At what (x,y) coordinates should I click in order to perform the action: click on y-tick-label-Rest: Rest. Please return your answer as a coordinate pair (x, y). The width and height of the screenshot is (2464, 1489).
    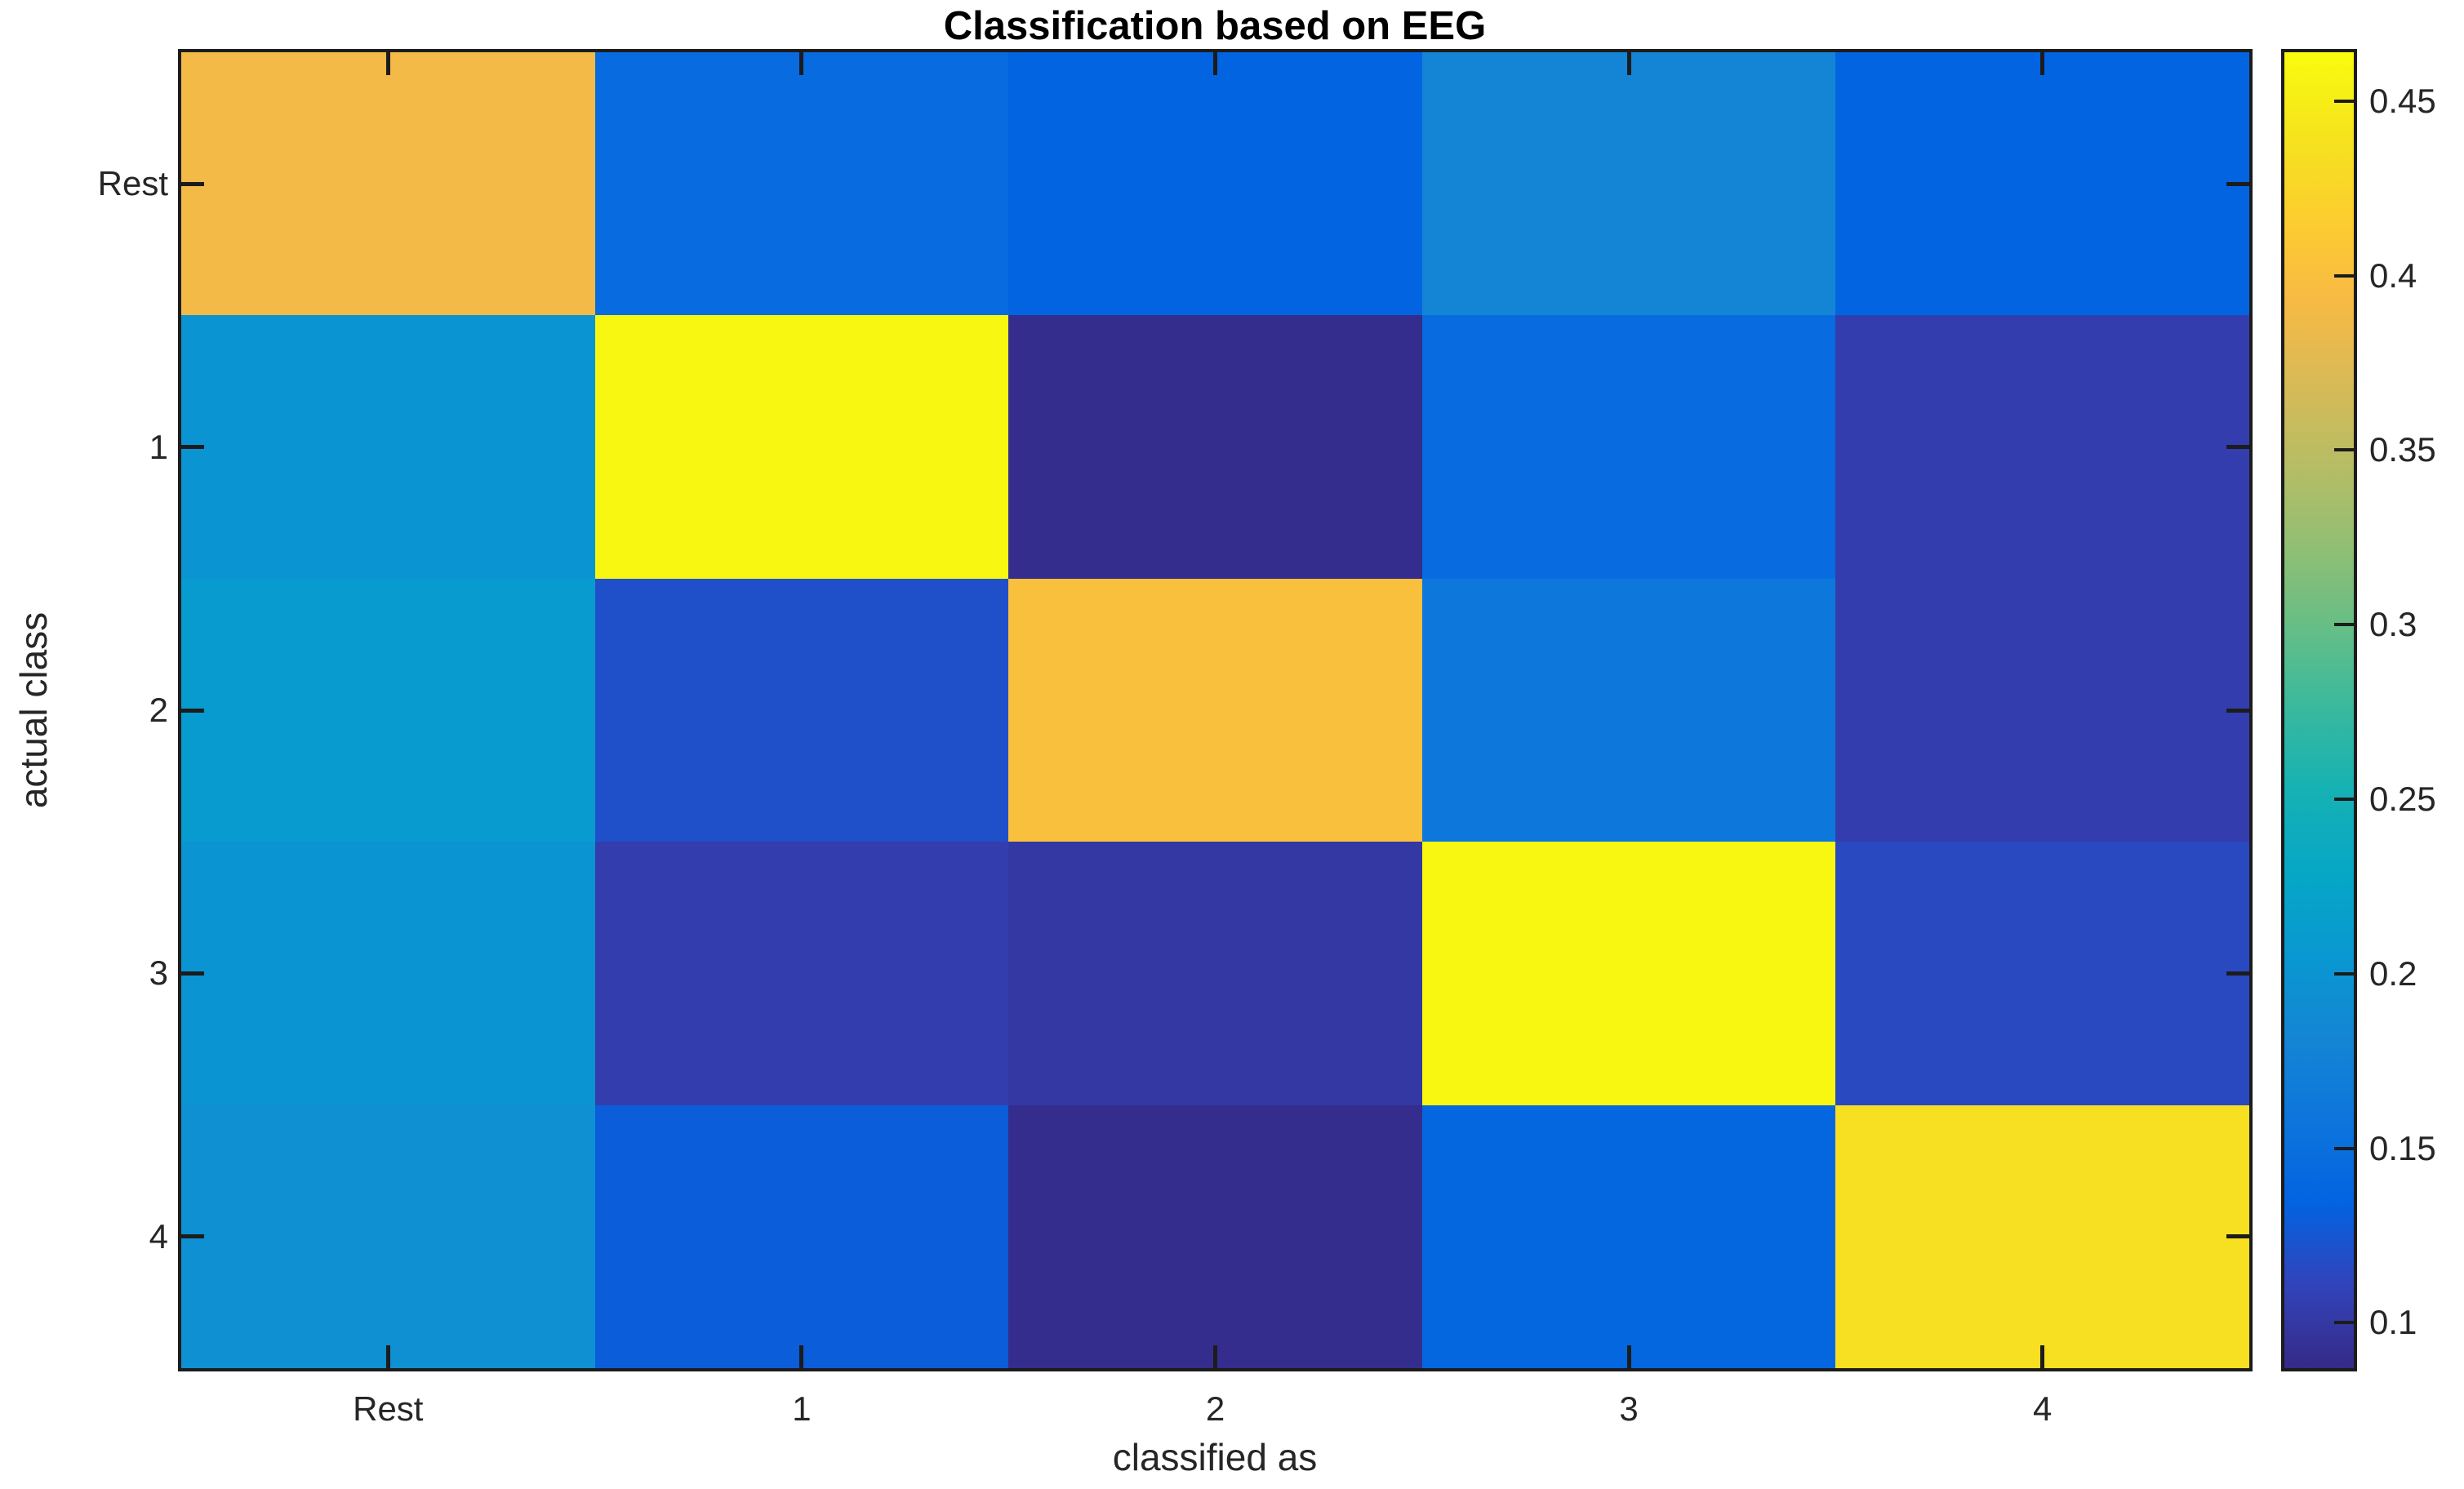
    Looking at the image, I should click on (133, 183).